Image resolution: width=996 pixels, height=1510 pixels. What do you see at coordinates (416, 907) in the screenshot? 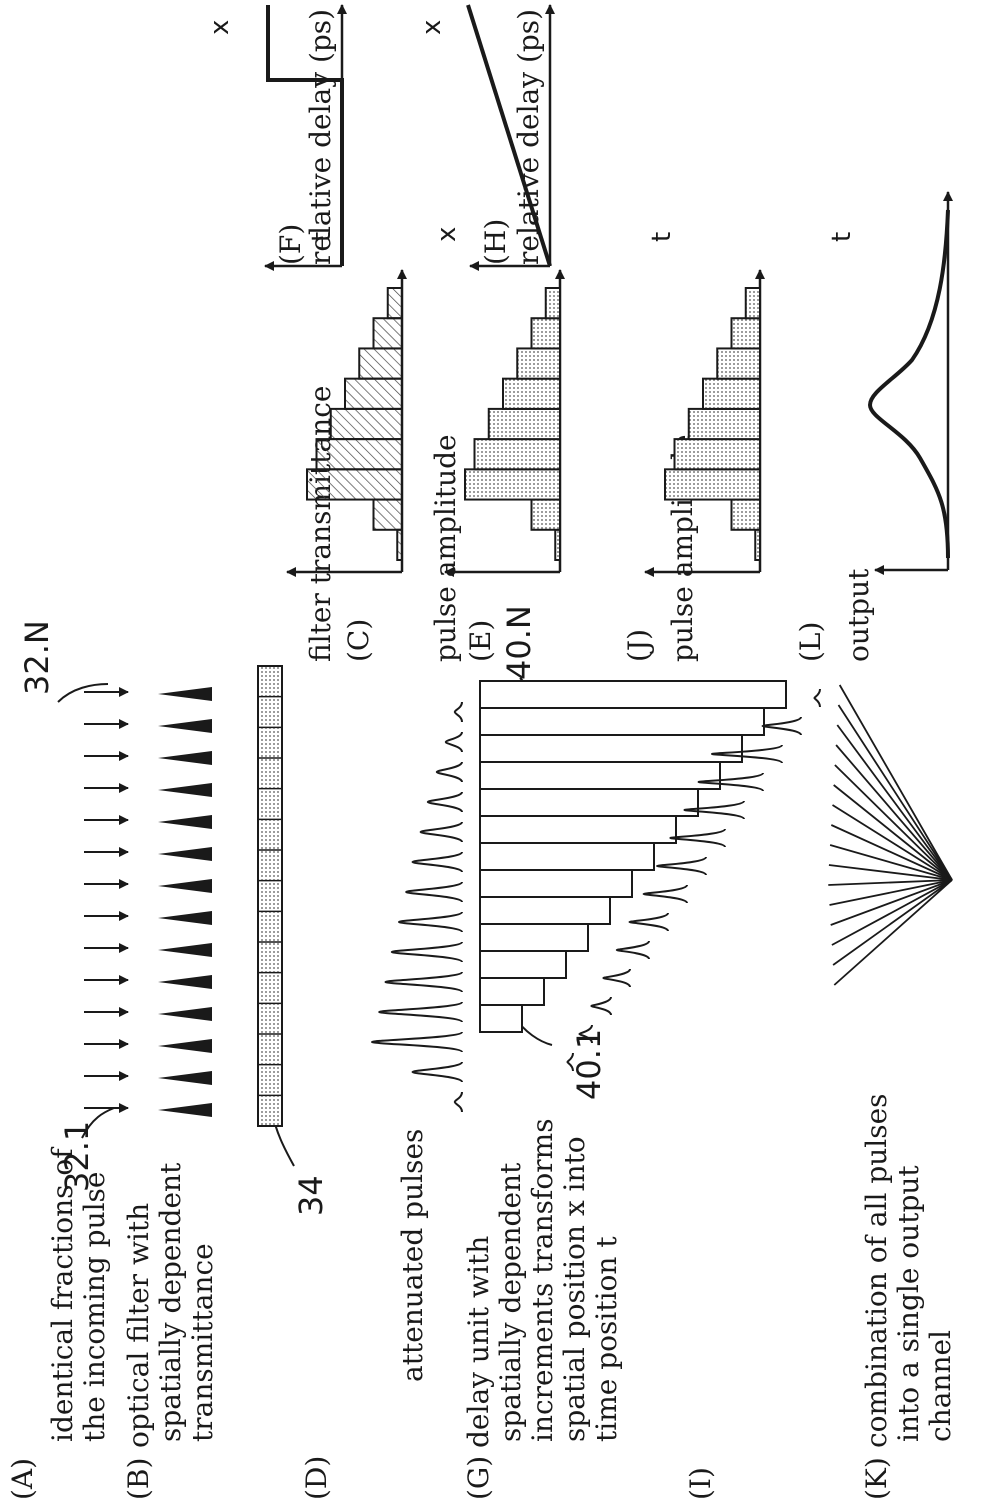
I see `attenuated-pulses` at bounding box center [416, 907].